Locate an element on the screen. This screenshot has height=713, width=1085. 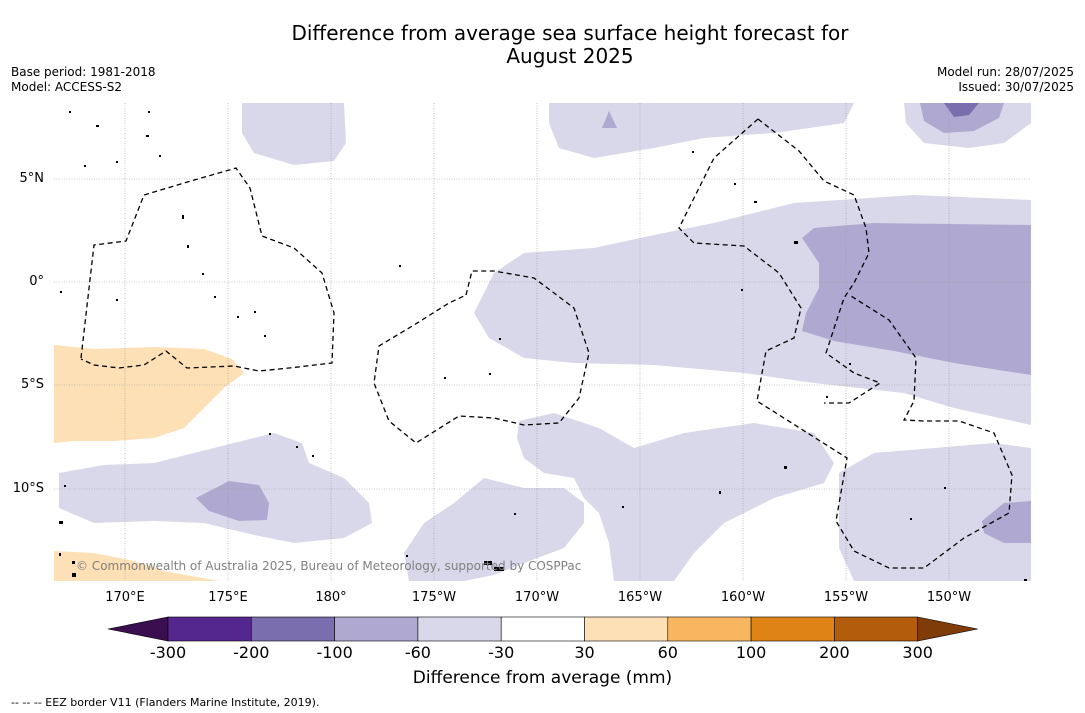
model-run: Model run: 28/07/2025 is located at coordinates (1005, 72).